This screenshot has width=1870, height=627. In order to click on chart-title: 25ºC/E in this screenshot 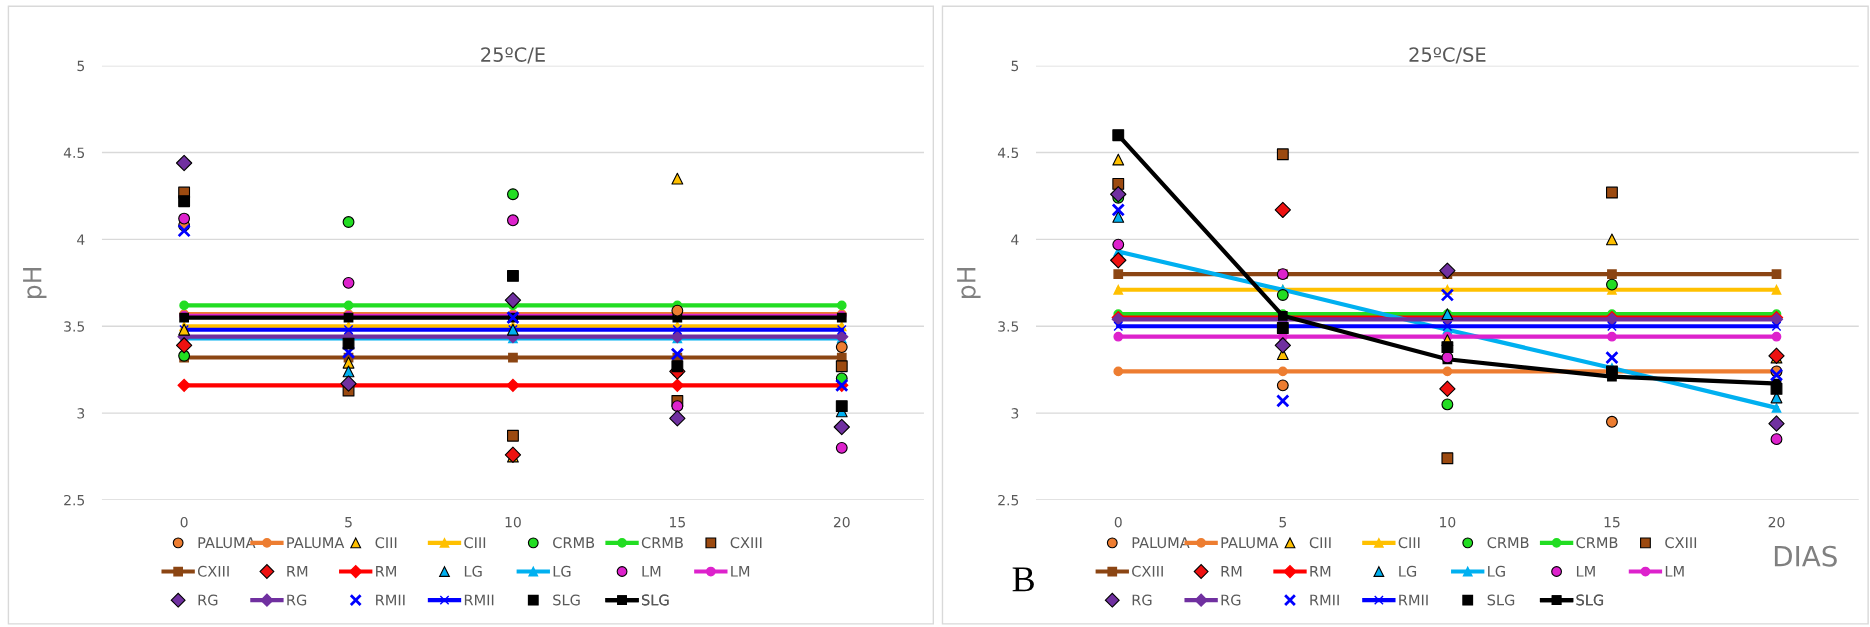, I will do `click(513, 55)`.